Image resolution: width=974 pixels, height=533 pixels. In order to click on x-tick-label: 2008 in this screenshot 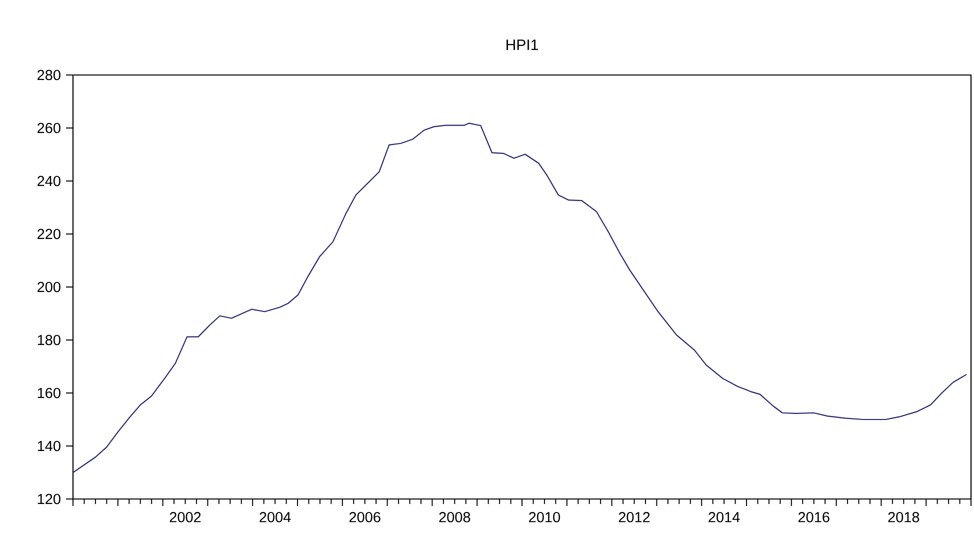, I will do `click(454, 517)`.